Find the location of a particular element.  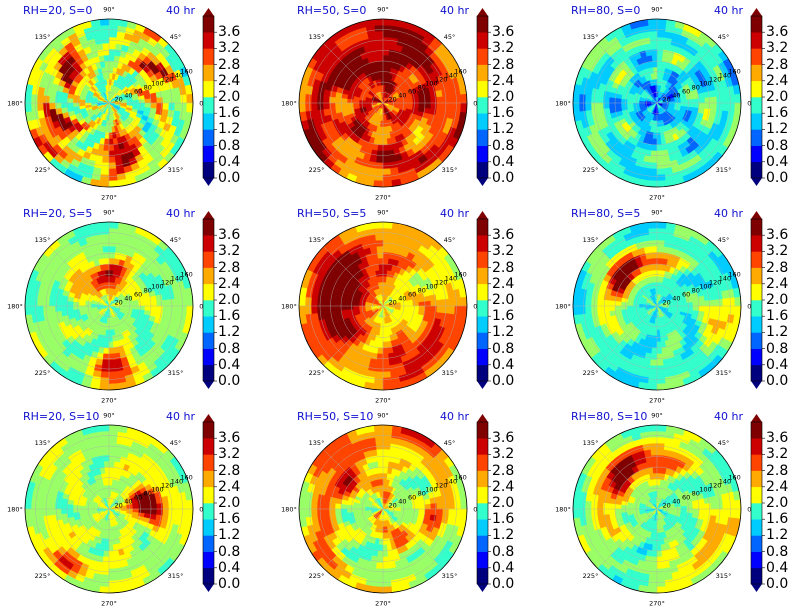

angle-tick-label: 315° is located at coordinates (176, 373).